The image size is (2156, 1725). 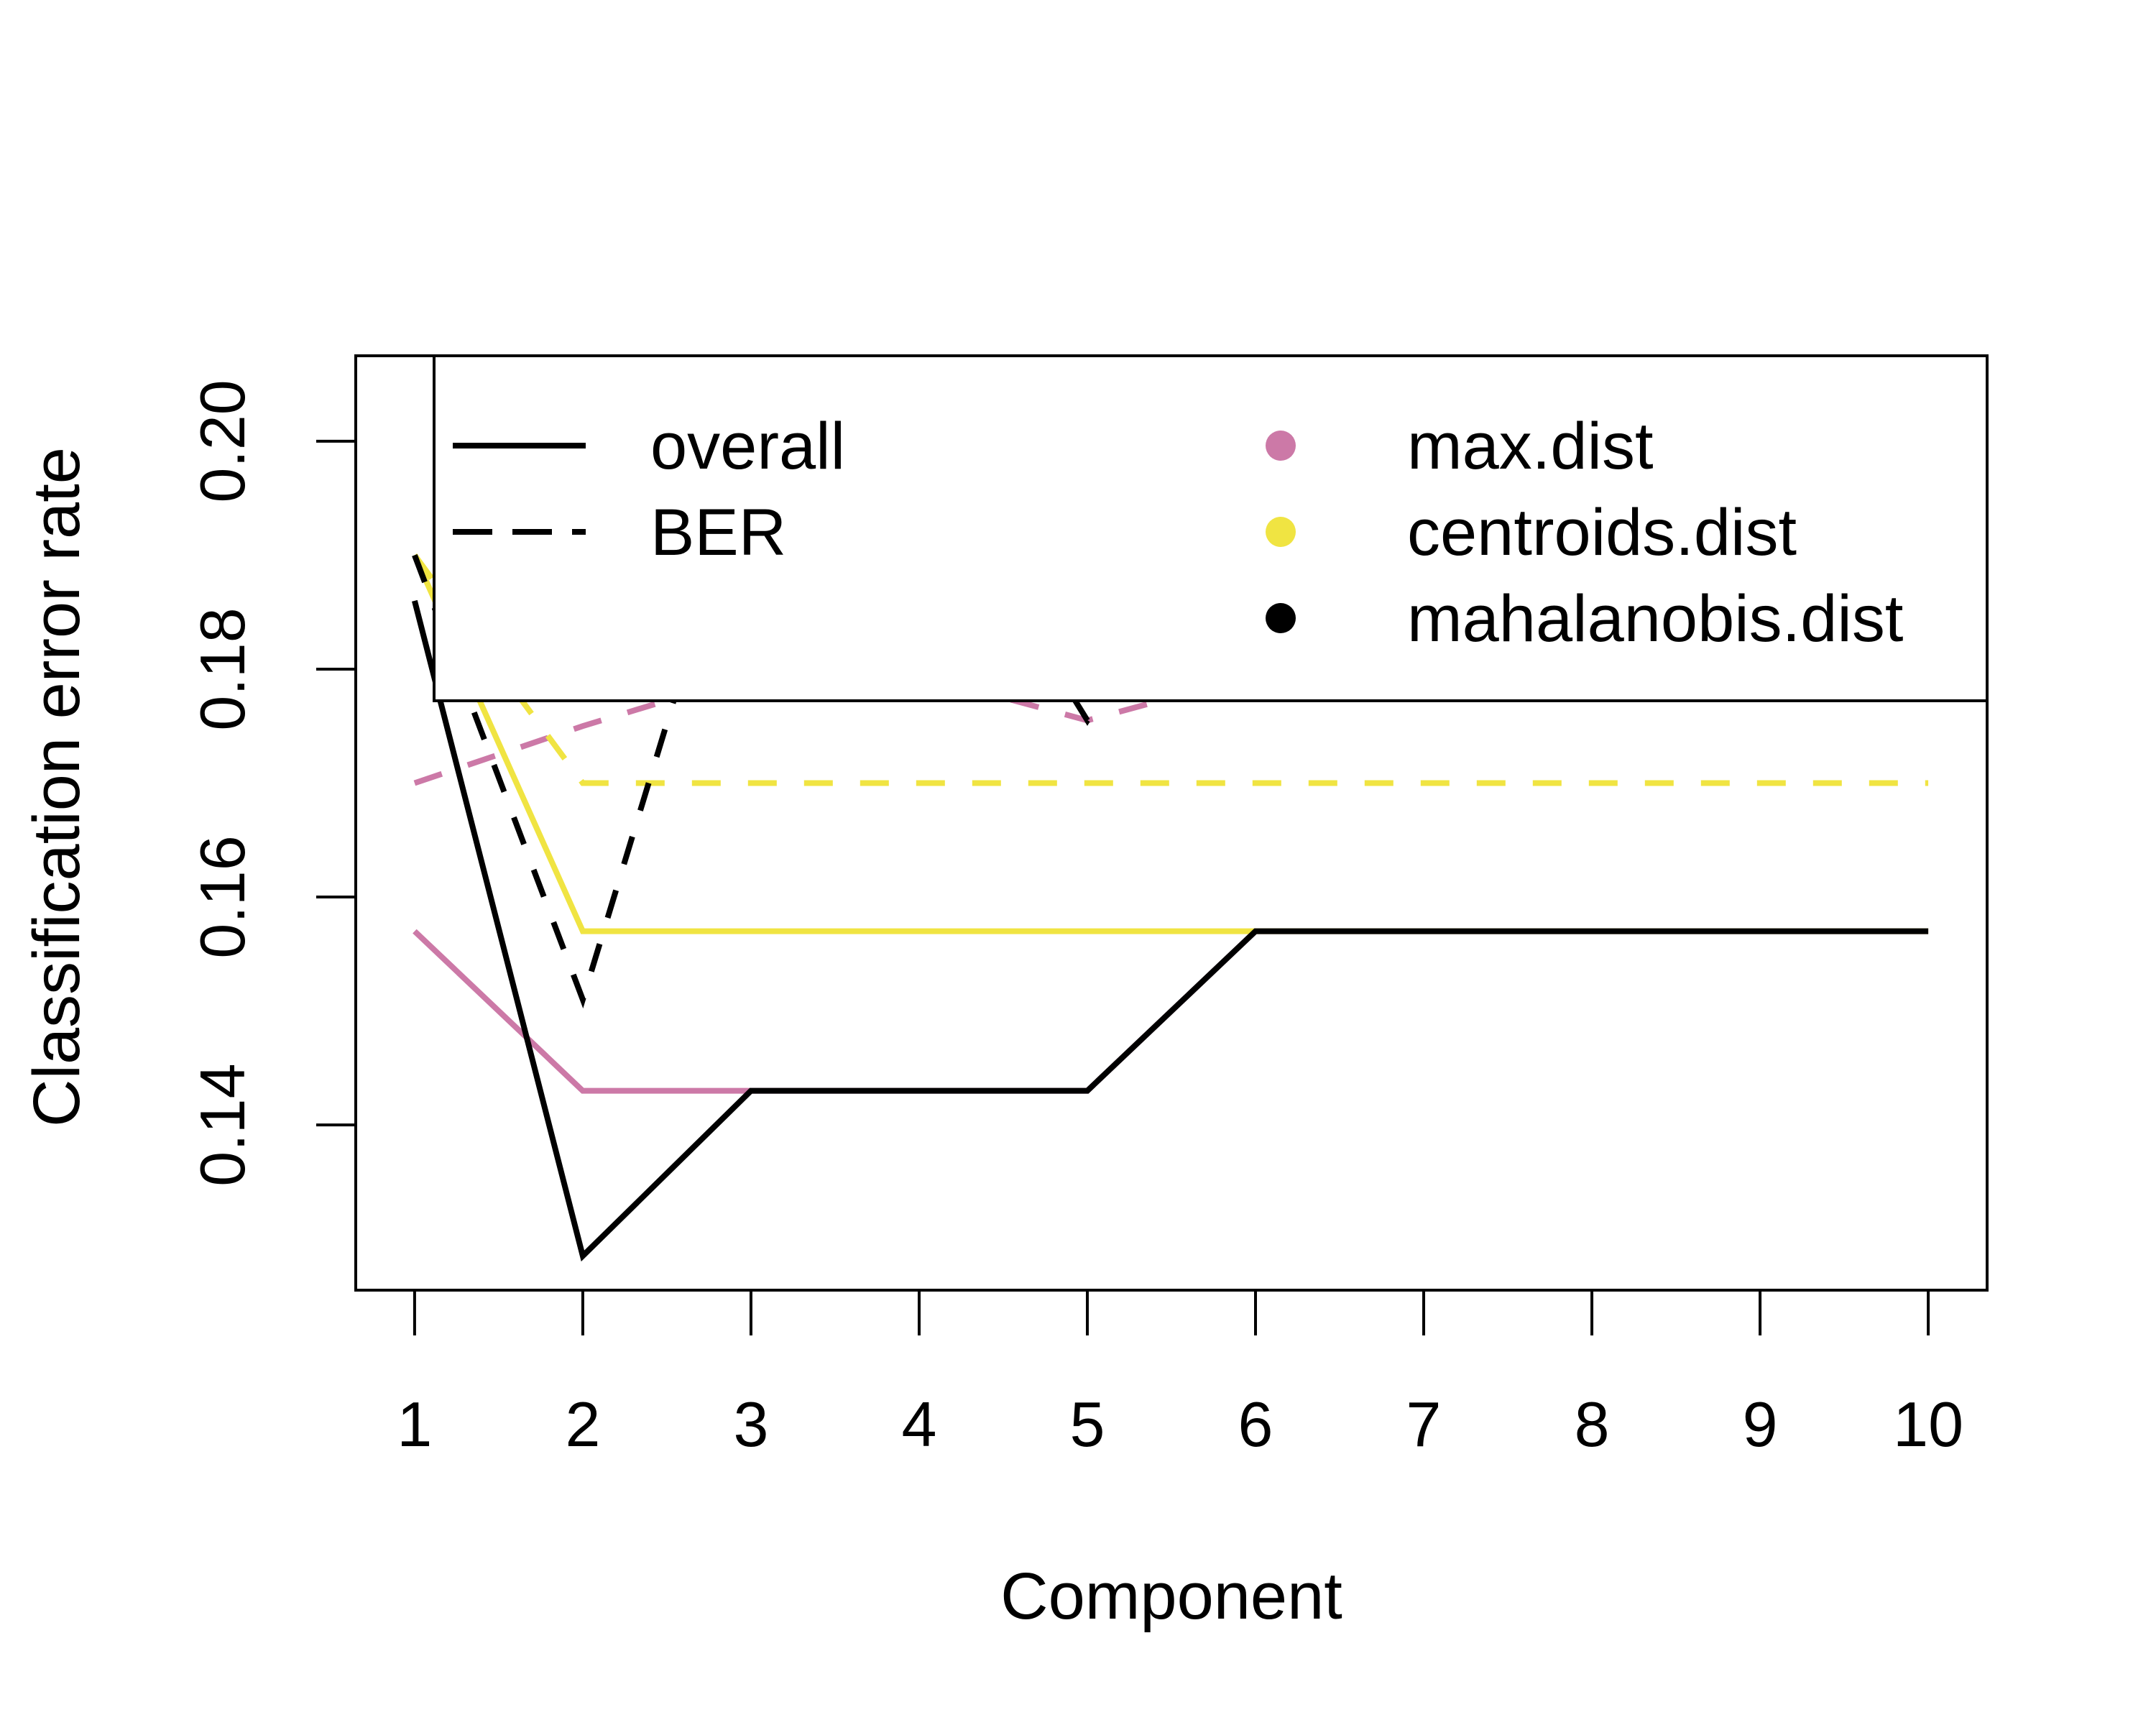 I want to click on x-tick-label: 9, so click(x=1760, y=1424).